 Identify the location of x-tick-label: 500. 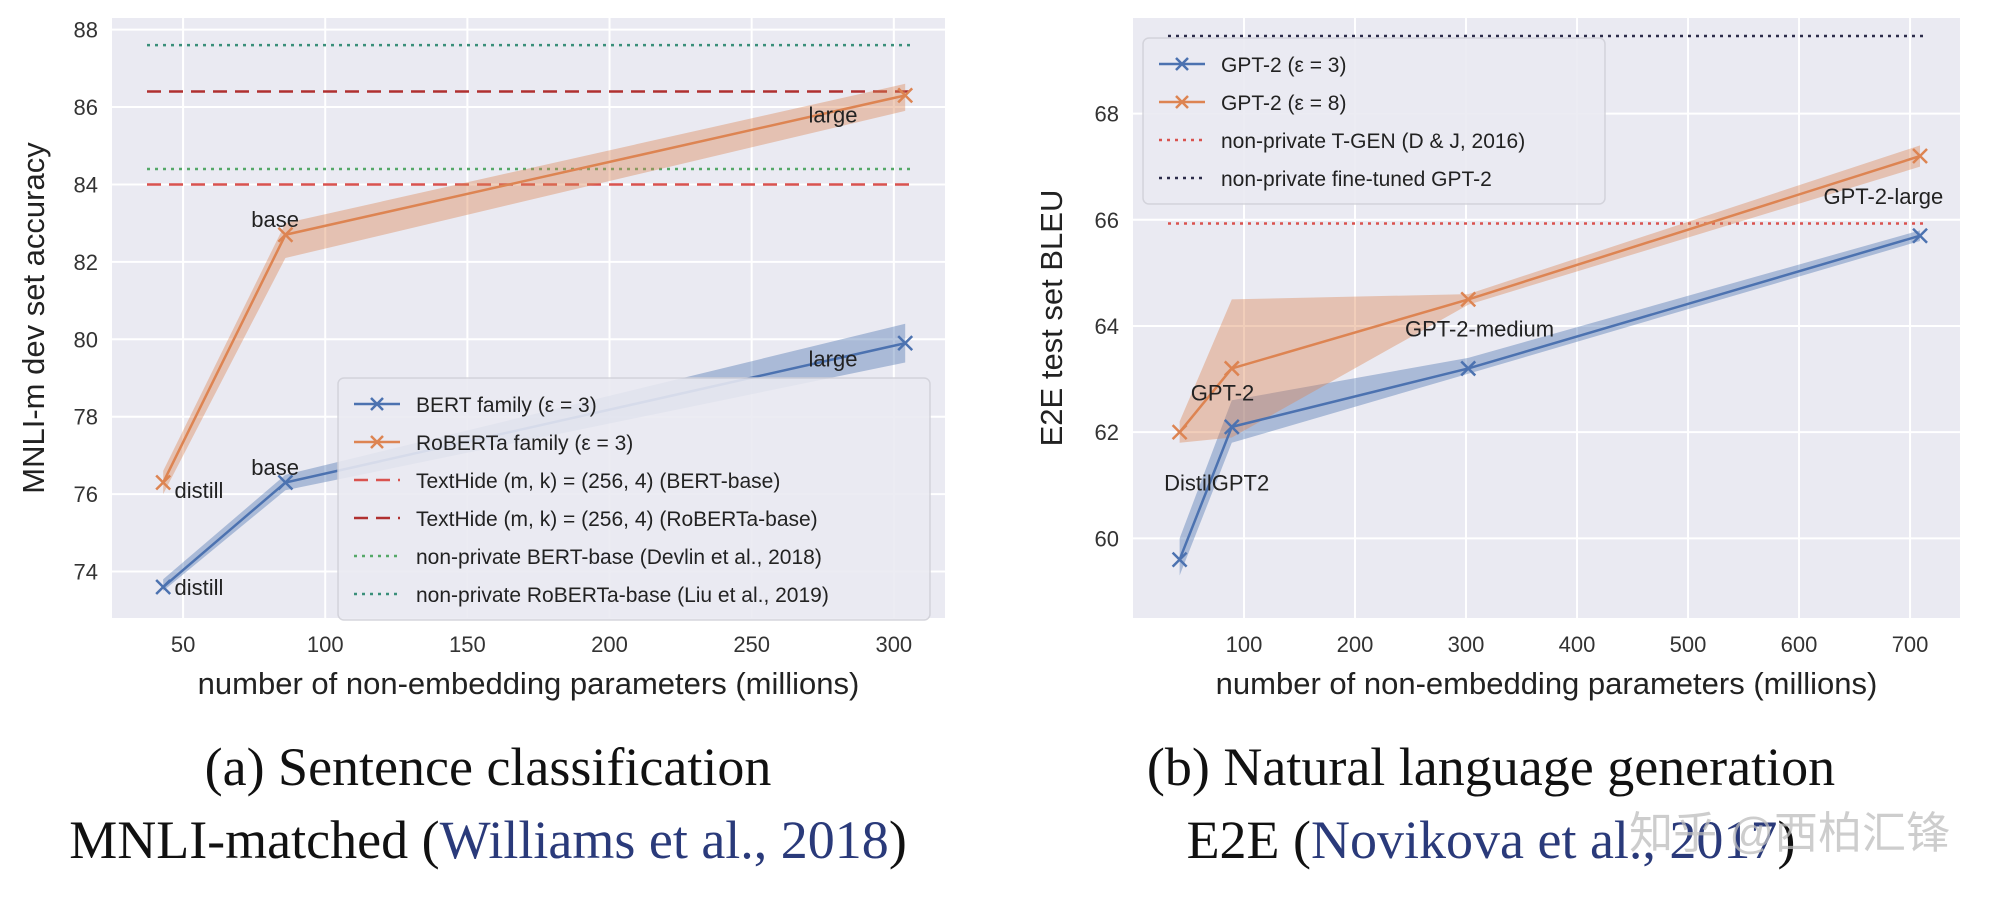
(1688, 644).